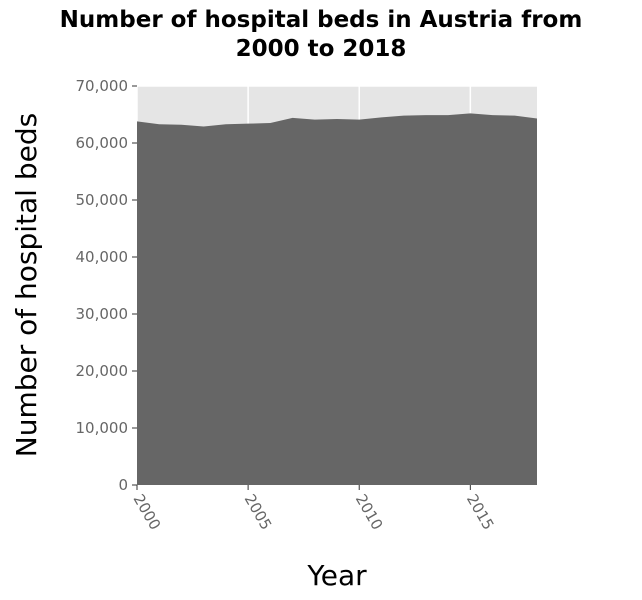 The width and height of the screenshot is (642, 600). Describe the element at coordinates (102, 371) in the screenshot. I see `y-tick-label-20000: 20,000` at that location.